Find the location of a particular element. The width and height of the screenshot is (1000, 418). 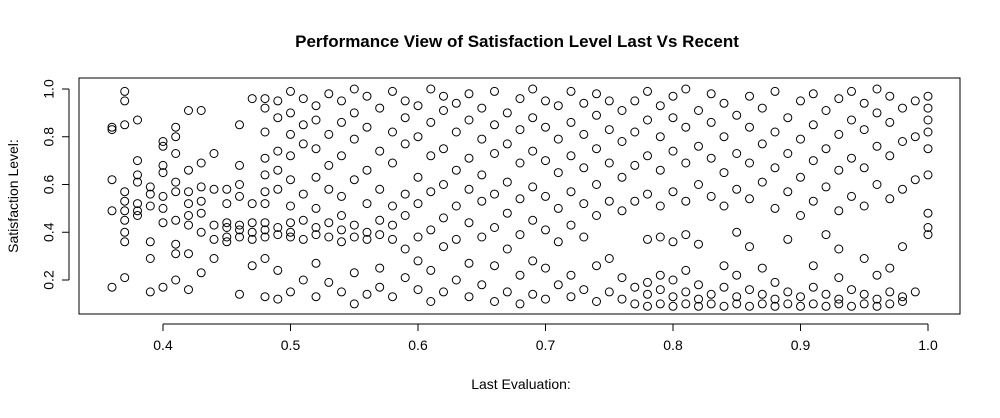

x-tick-label: 0.5 is located at coordinates (291, 345).